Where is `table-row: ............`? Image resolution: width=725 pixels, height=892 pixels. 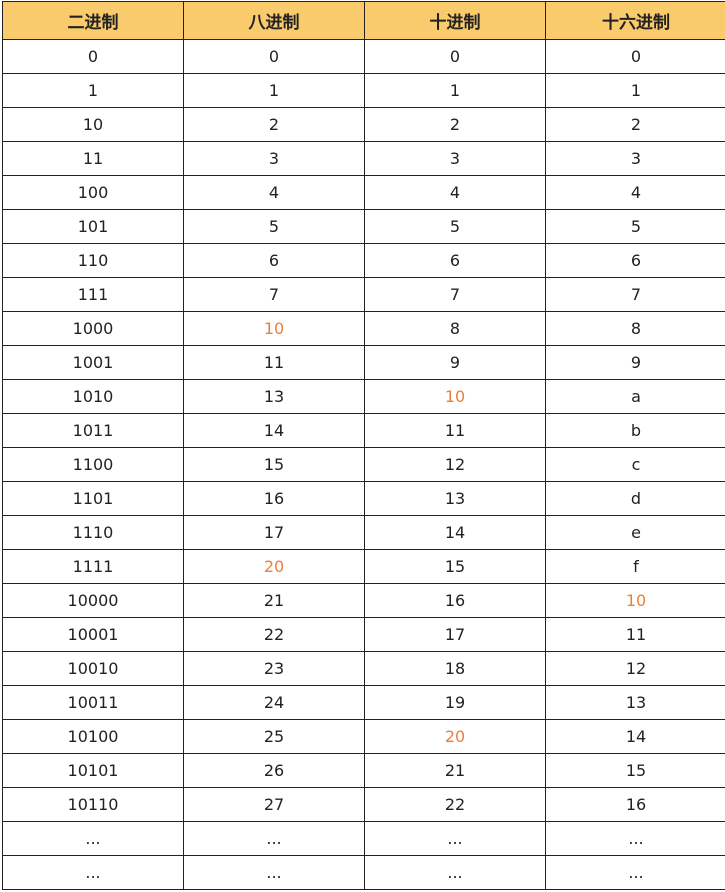
table-row: ............ is located at coordinates (364, 839).